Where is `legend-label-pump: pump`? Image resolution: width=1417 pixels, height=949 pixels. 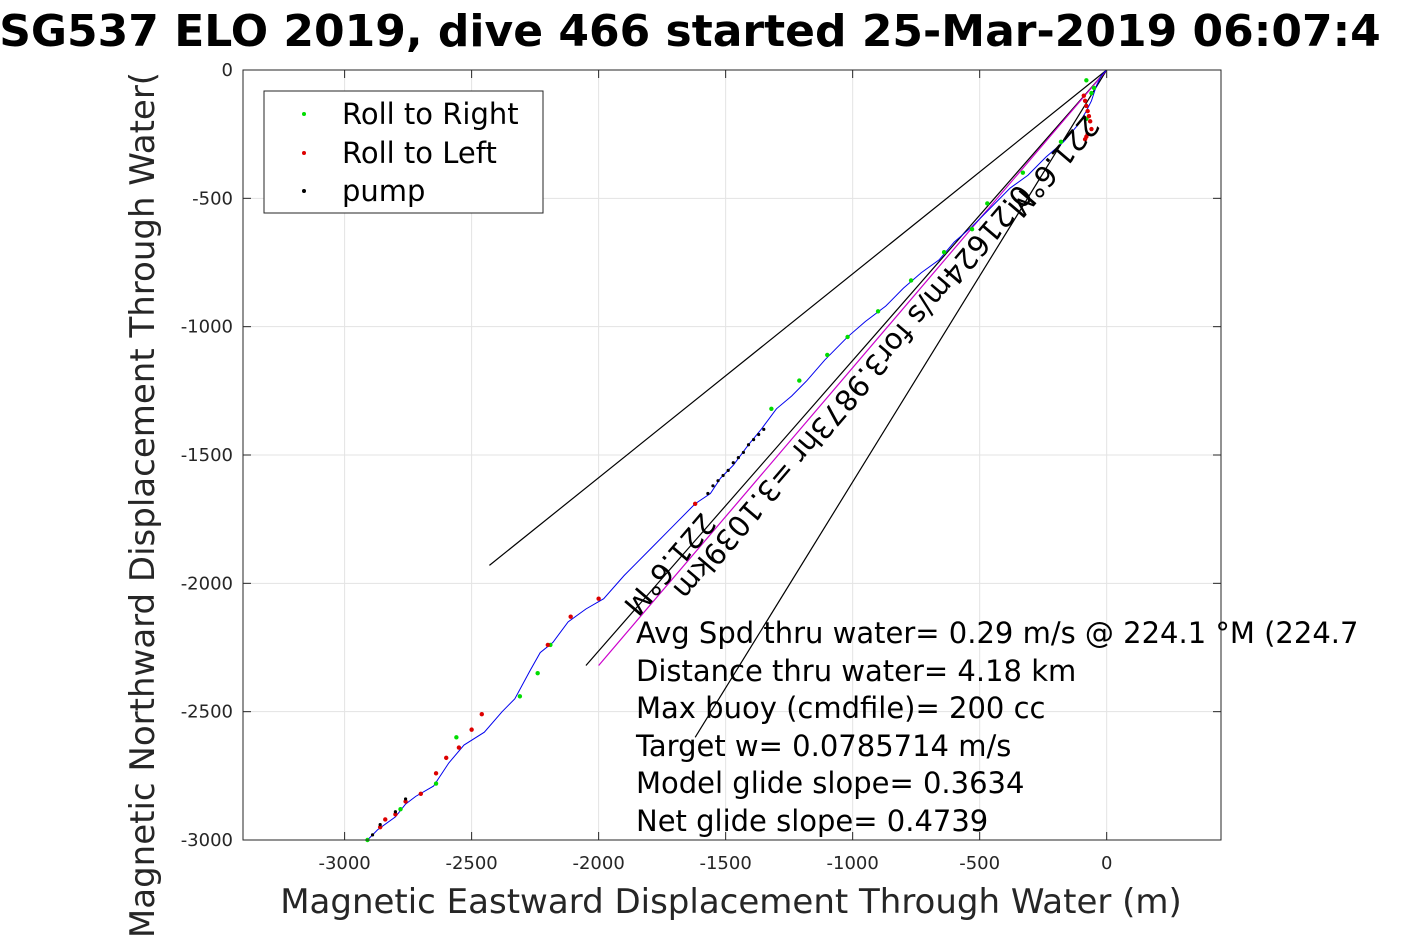
legend-label-pump: pump is located at coordinates (383, 191).